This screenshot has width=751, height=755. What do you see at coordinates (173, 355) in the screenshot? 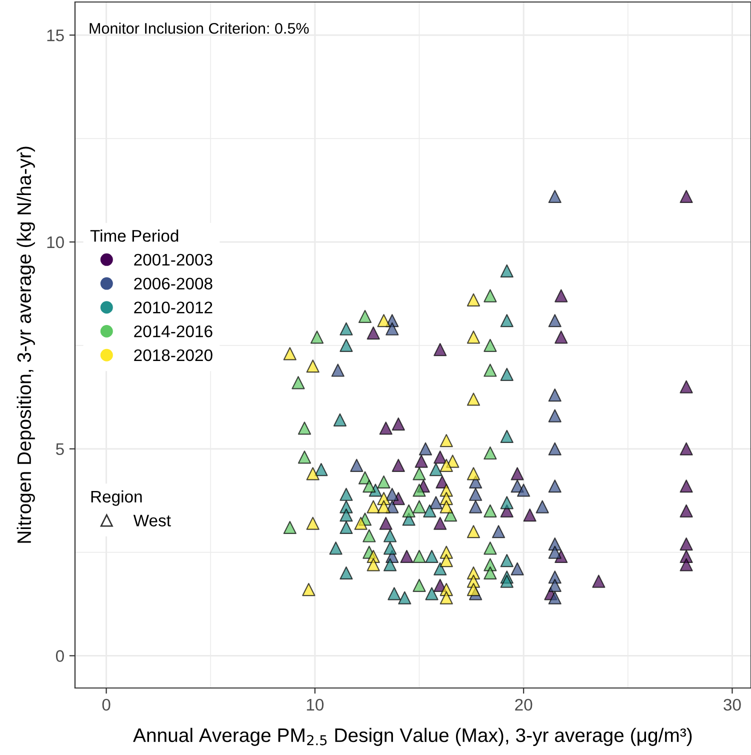
I see `legend-label: 2018-2020` at bounding box center [173, 355].